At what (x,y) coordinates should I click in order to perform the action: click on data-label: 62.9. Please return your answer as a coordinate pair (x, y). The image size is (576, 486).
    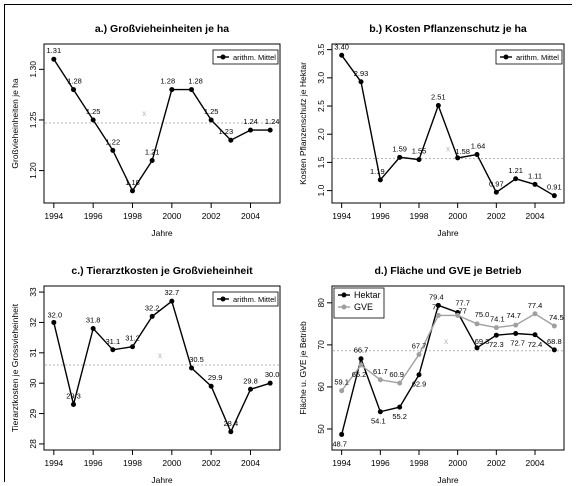
    Looking at the image, I should click on (419, 384).